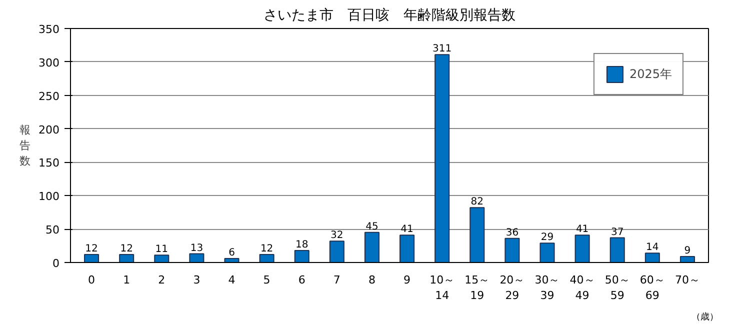 Image resolution: width=748 pixels, height=327 pixels. Describe the element at coordinates (336, 280) in the screenshot. I see `x-tick-label: 7` at that location.